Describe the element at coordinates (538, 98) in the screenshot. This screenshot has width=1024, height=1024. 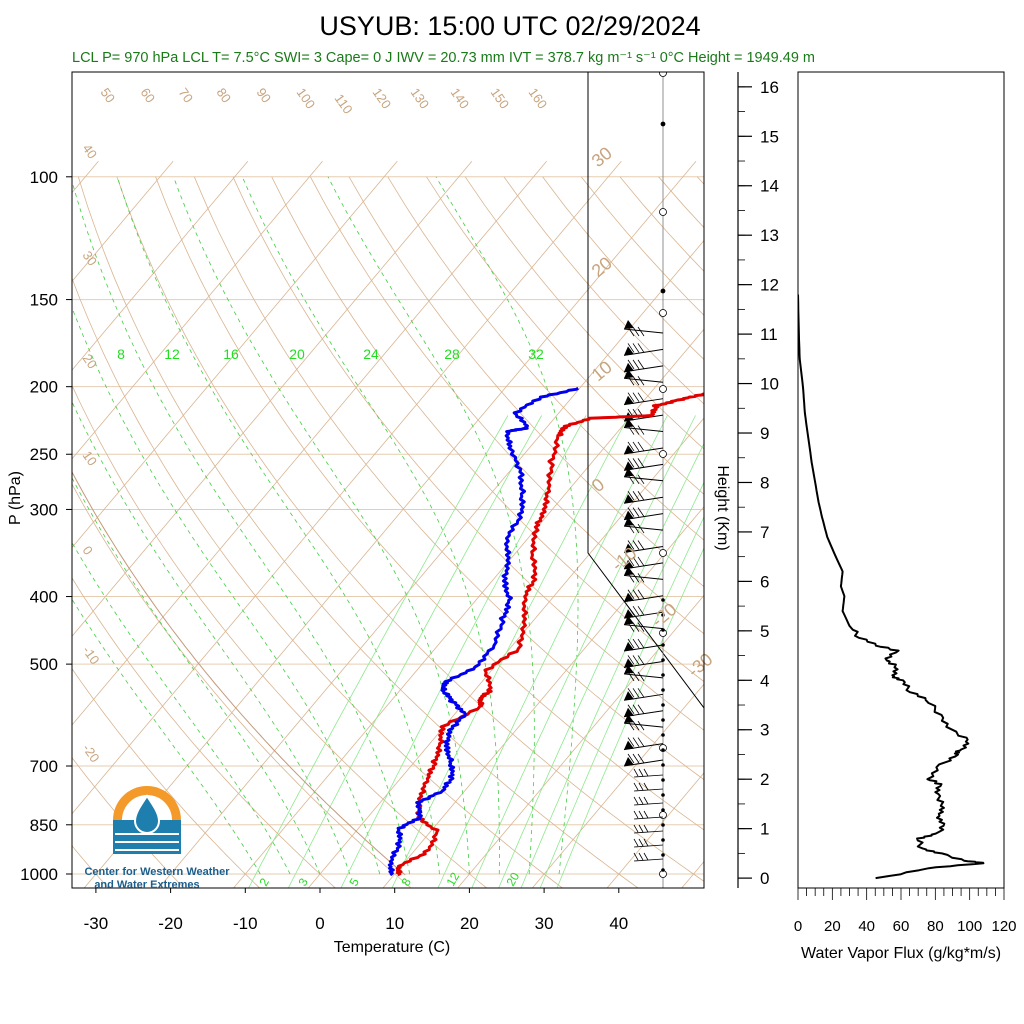
I see `dry-adiabat-label: 160` at that location.